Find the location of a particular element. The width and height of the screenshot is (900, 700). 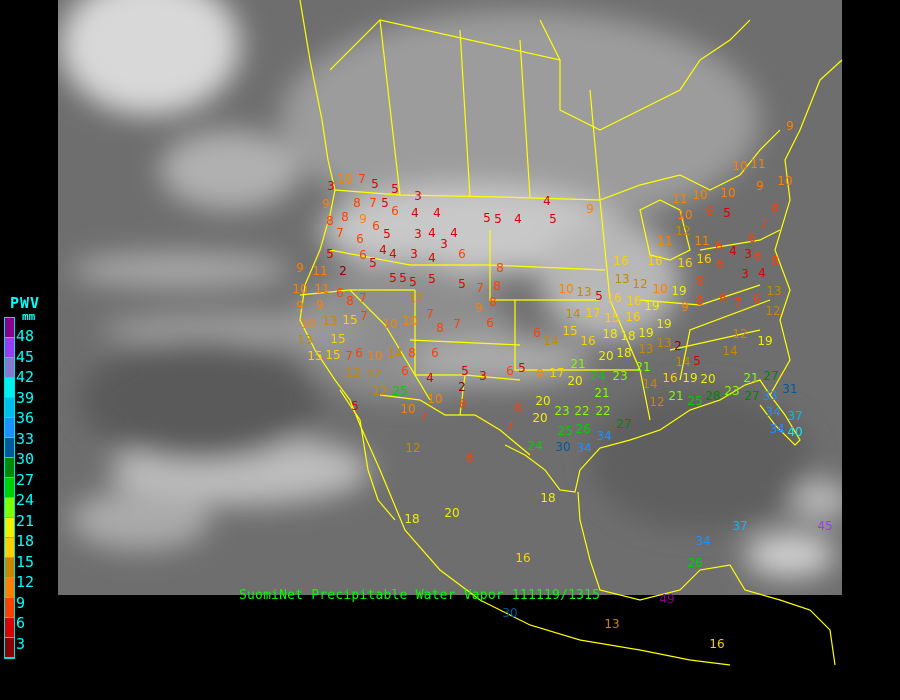

station-pwv-value: 17 is located at coordinates (592, 313).